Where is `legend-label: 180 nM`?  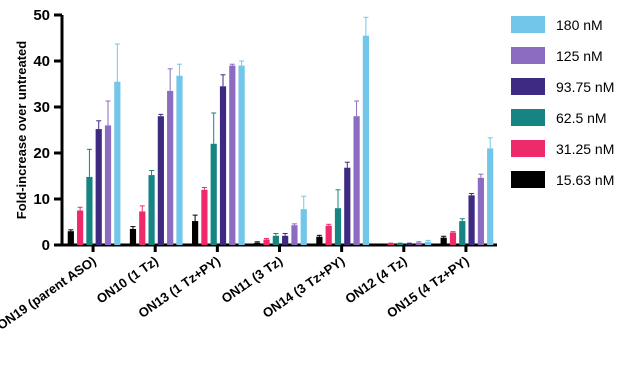
legend-label: 180 nM is located at coordinates (579, 25).